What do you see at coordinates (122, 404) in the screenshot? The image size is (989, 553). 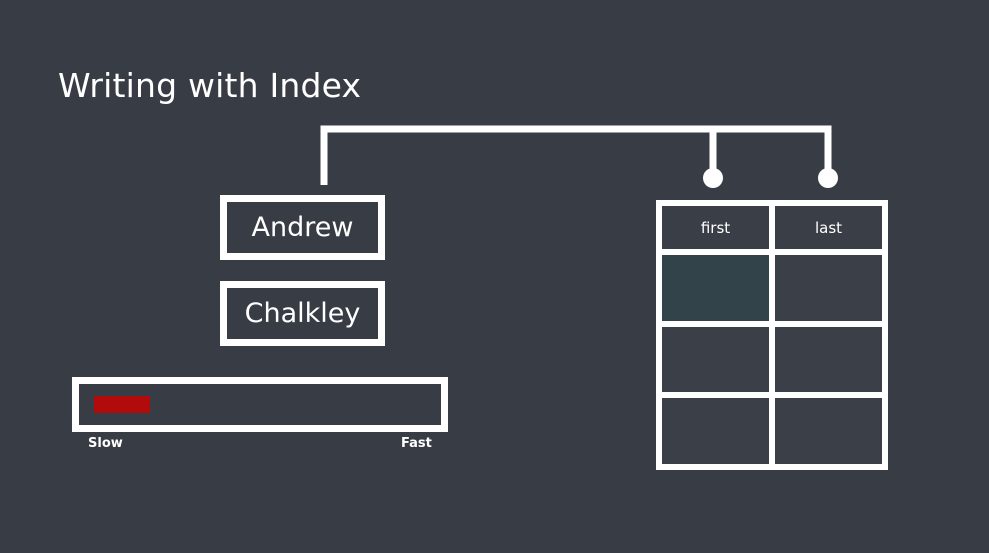 I see `speed-meter-fill` at bounding box center [122, 404].